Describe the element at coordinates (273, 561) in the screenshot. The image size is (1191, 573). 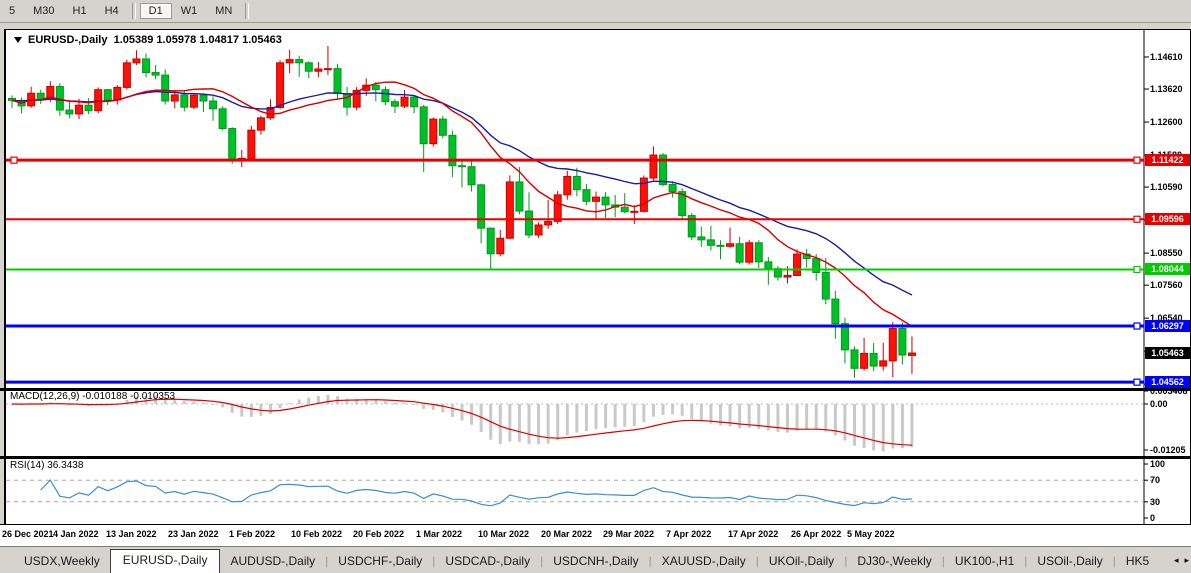
I see `tab-audusd-daily: AUDUSD-,Daily` at that location.